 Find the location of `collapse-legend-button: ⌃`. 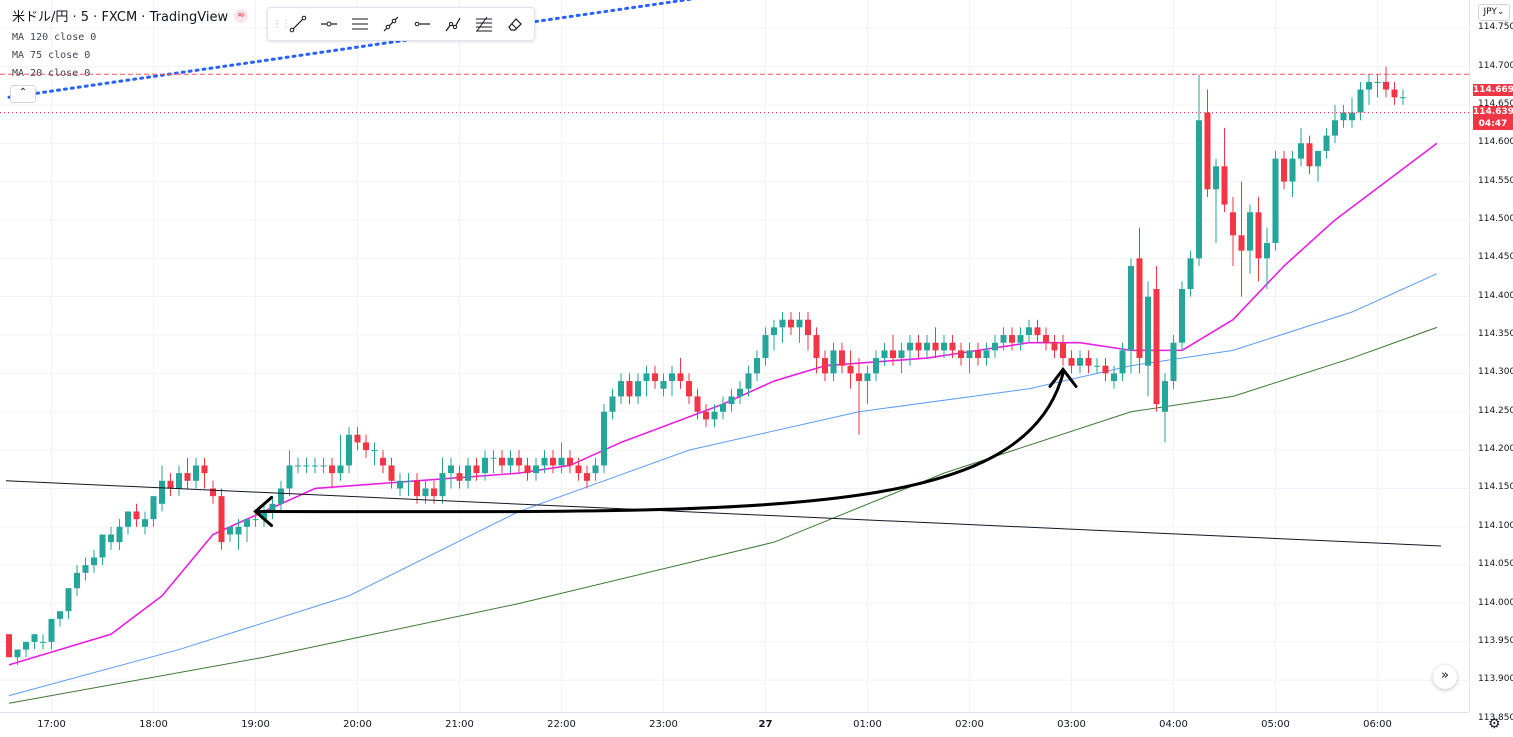

collapse-legend-button: ⌃ is located at coordinates (23, 94).